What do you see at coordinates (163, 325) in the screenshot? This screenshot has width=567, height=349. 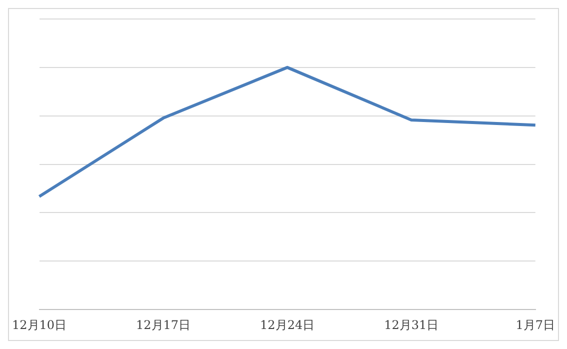 I see `x-tick-label: 12月17日` at bounding box center [163, 325].